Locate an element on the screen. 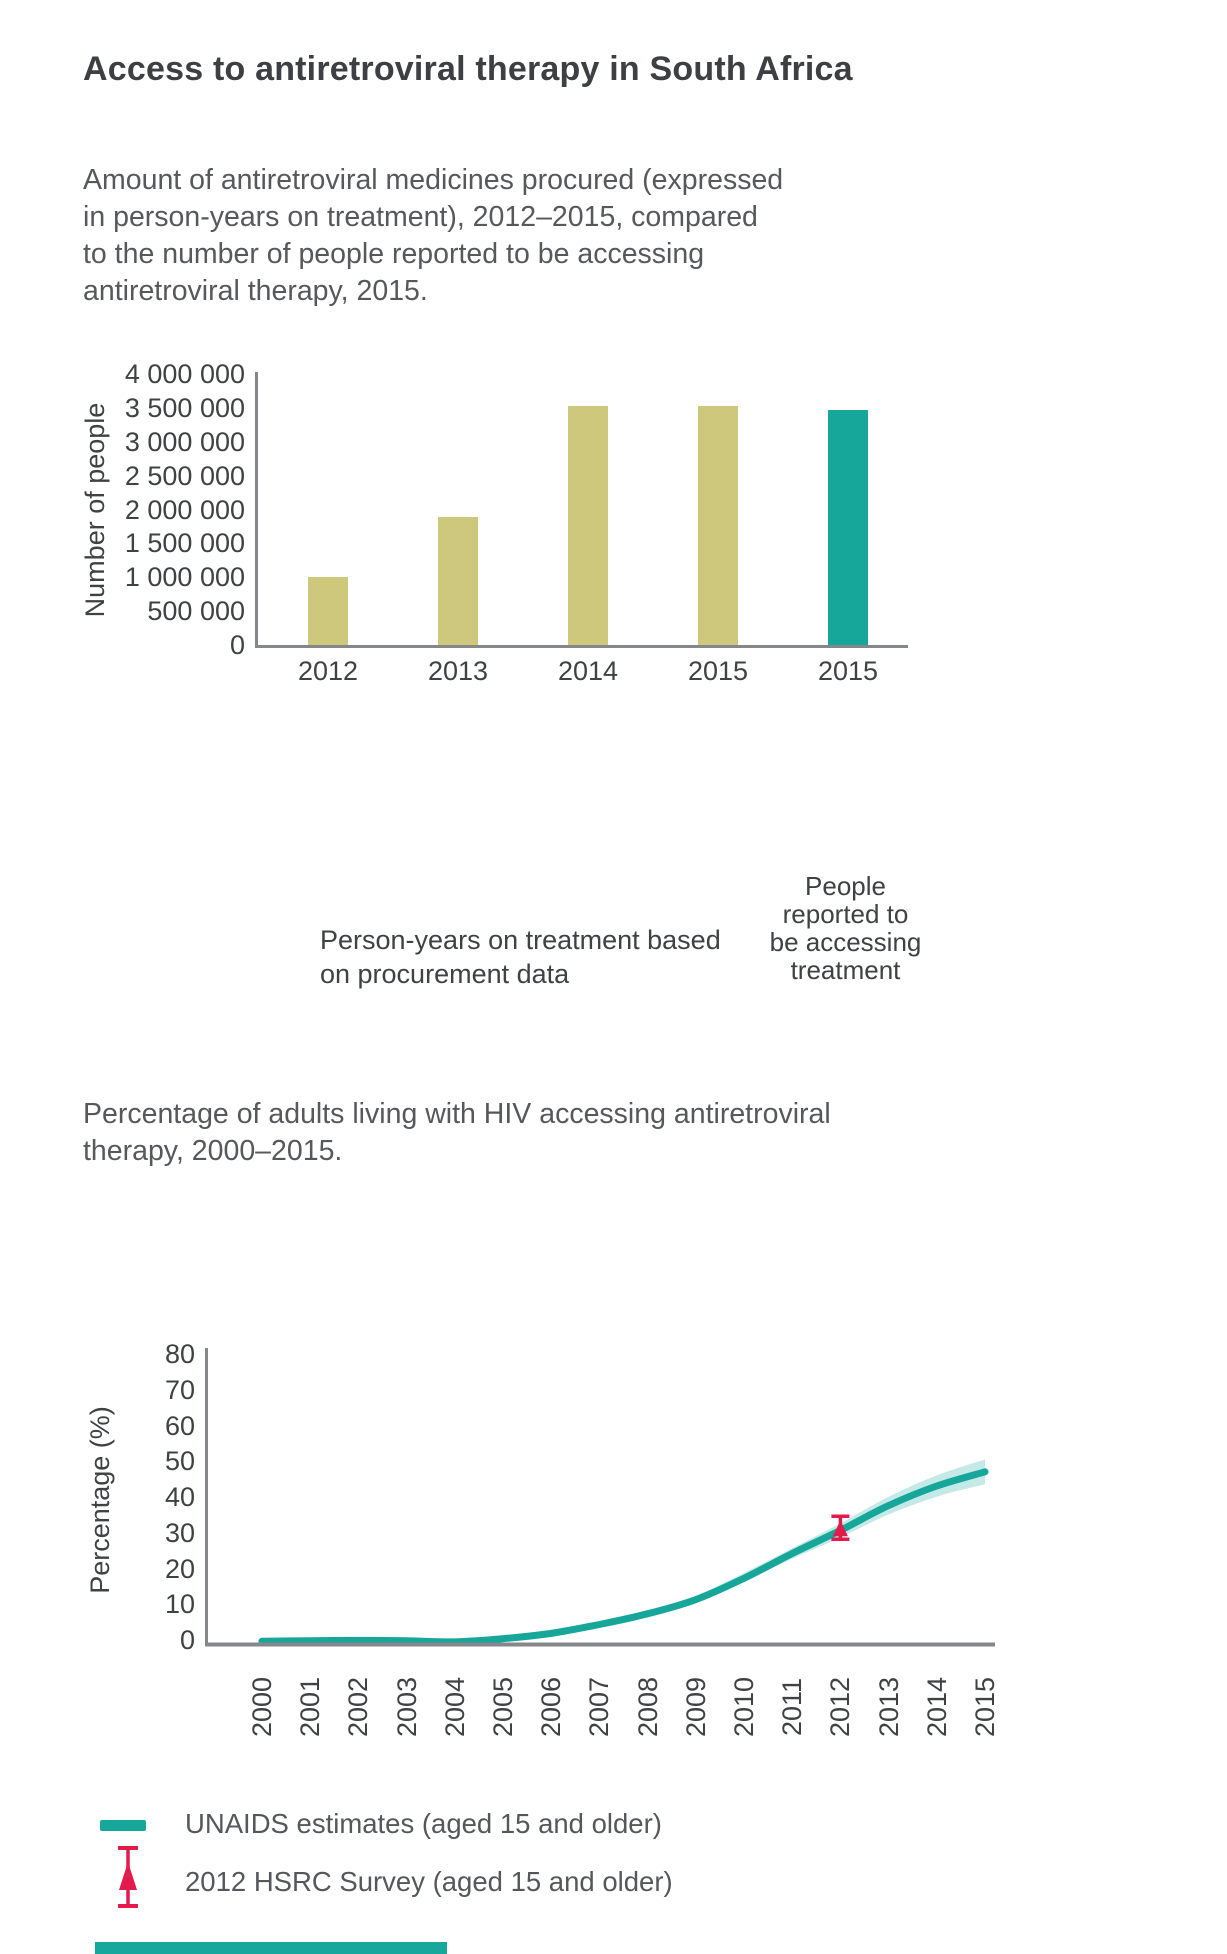 The image size is (1227, 1954). bar-y-tick-label: 3 000 000 is located at coordinates (184, 441).